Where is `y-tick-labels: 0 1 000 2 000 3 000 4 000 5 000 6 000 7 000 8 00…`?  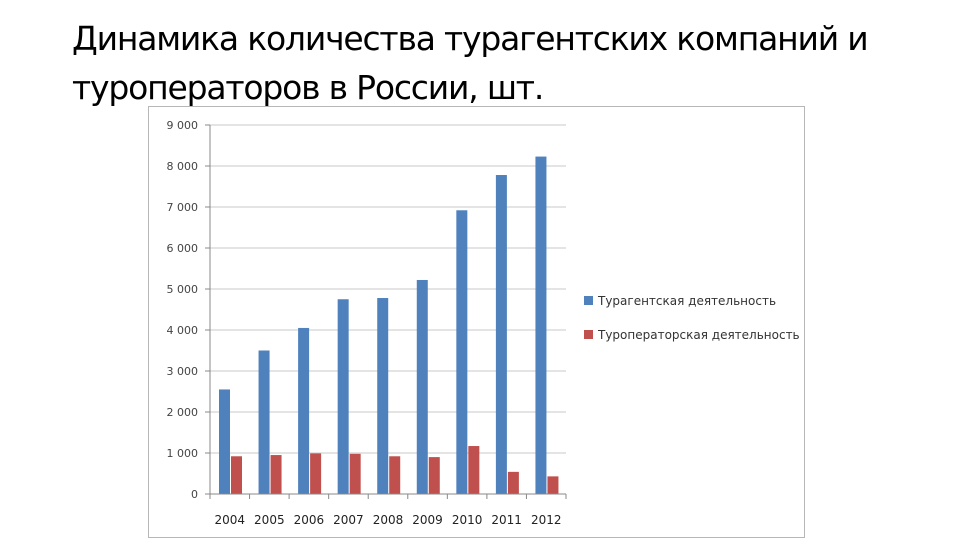 y-tick-labels: 0 1 000 2 000 3 000 4 000 5 000 6 000 7 000 8 00… is located at coordinates (183, 310).